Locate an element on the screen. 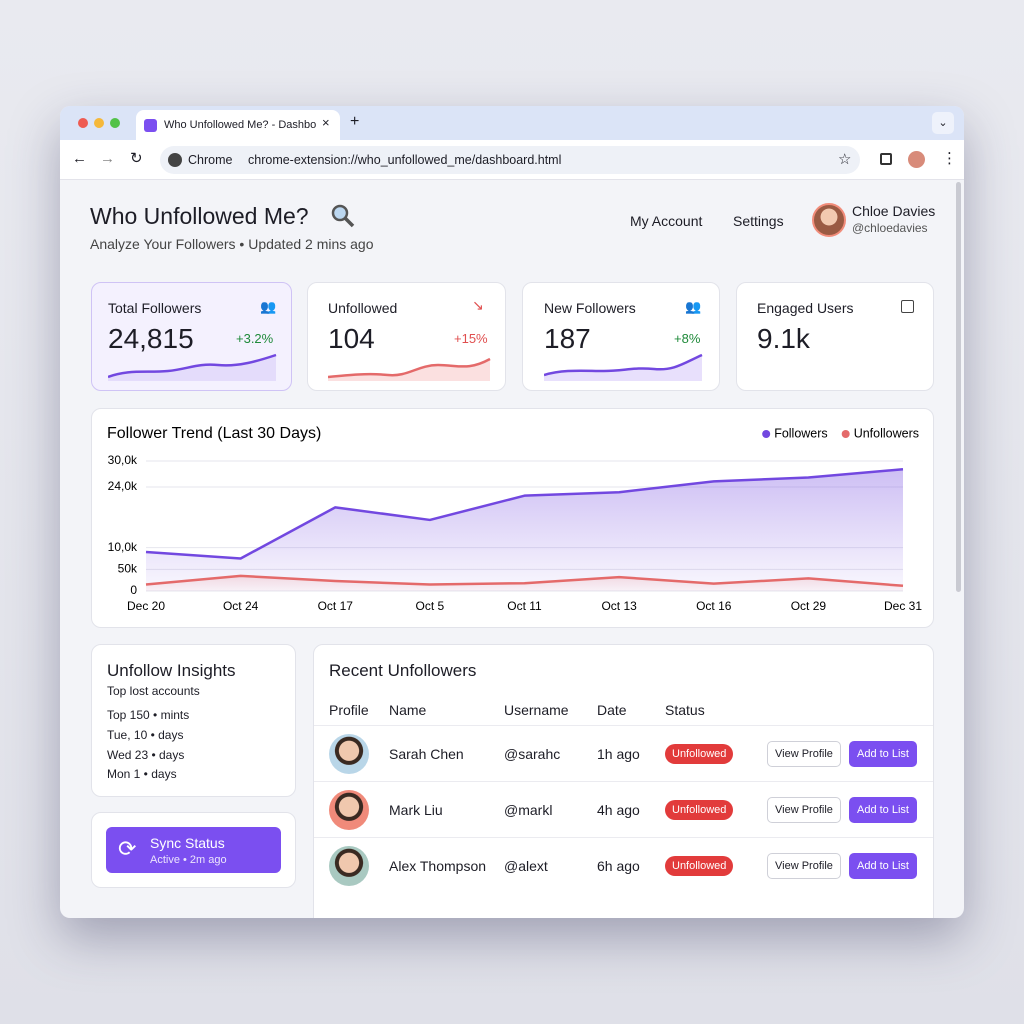  y-tick-label: 0 is located at coordinates (133, 590).